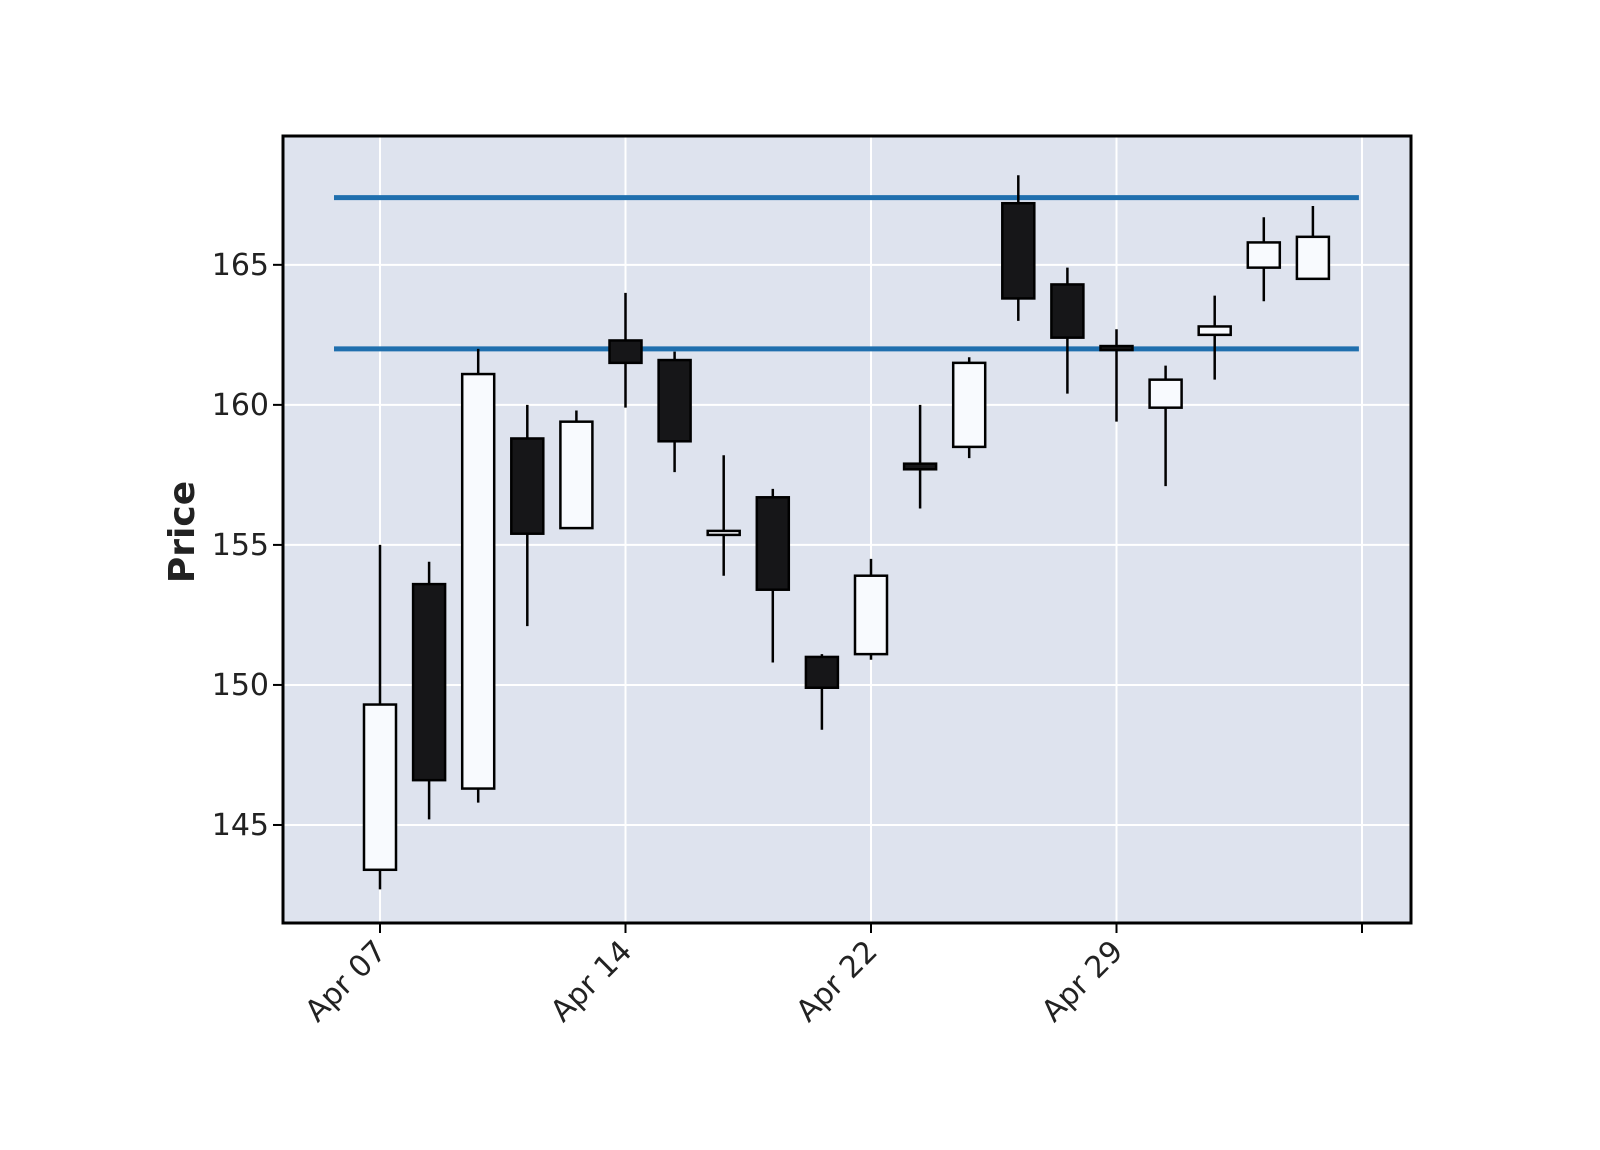  Describe the element at coordinates (240, 685) in the screenshot. I see `y-tick-label: 150` at that location.